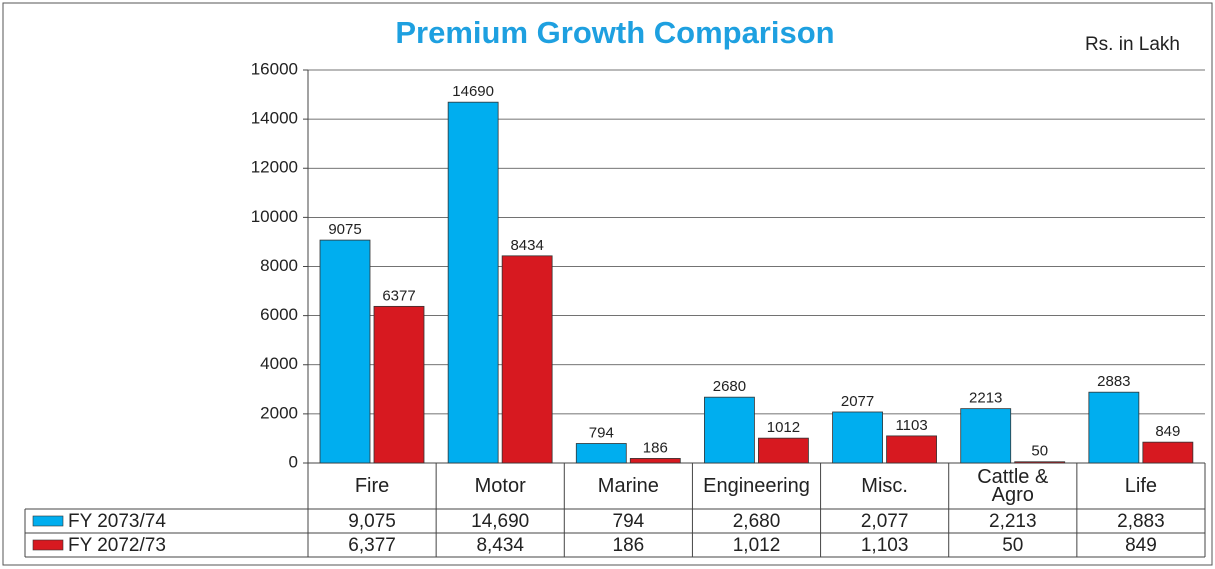 The height and width of the screenshot is (569, 1215). What do you see at coordinates (500, 486) in the screenshot?
I see `x-tick-label: Motor` at bounding box center [500, 486].